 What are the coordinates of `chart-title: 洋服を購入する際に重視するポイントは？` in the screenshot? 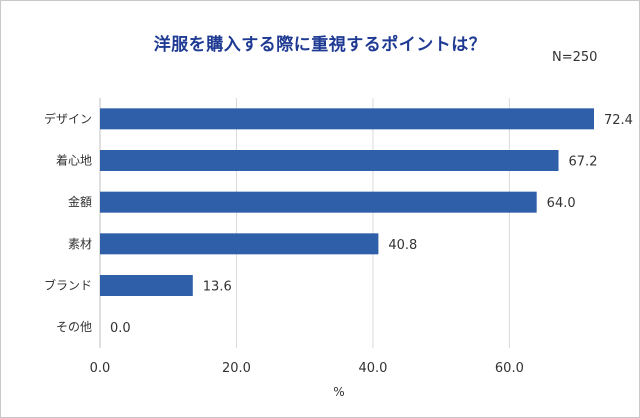 It's located at (320, 45).